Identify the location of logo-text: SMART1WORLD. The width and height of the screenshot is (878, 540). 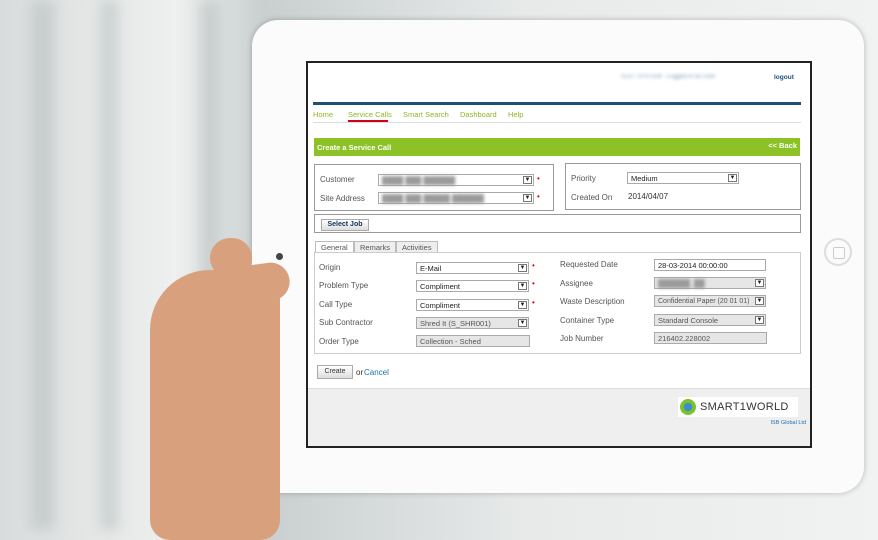
(744, 407).